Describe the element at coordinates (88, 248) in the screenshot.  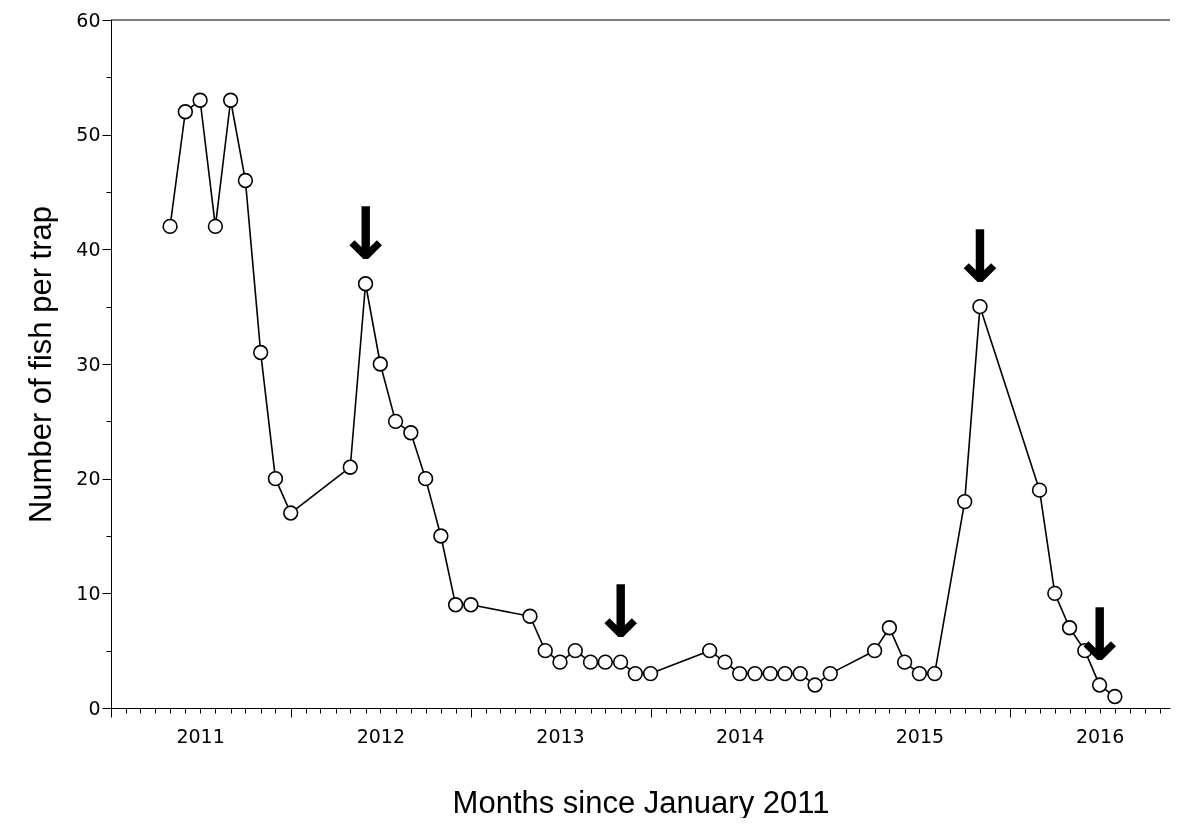
I see `y-tick-label: 40` at that location.